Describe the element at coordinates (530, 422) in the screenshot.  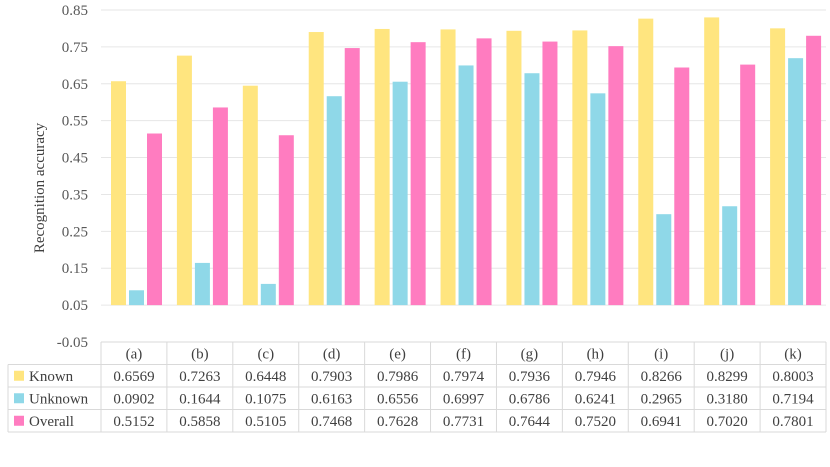
I see `table-cell-value: 0.7644` at that location.